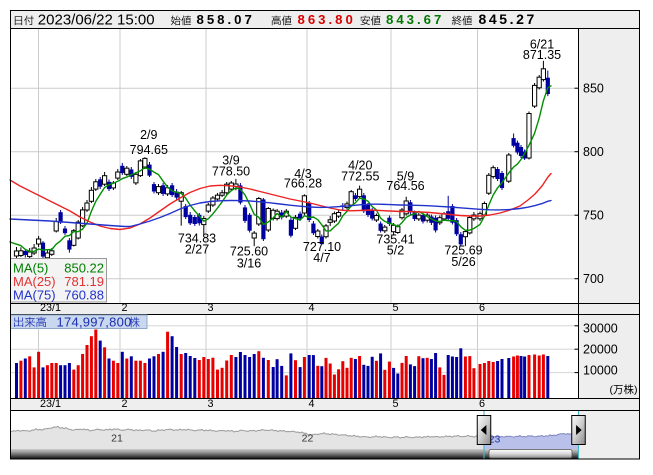  I want to click on svg-text: 2/9, so click(148, 135).